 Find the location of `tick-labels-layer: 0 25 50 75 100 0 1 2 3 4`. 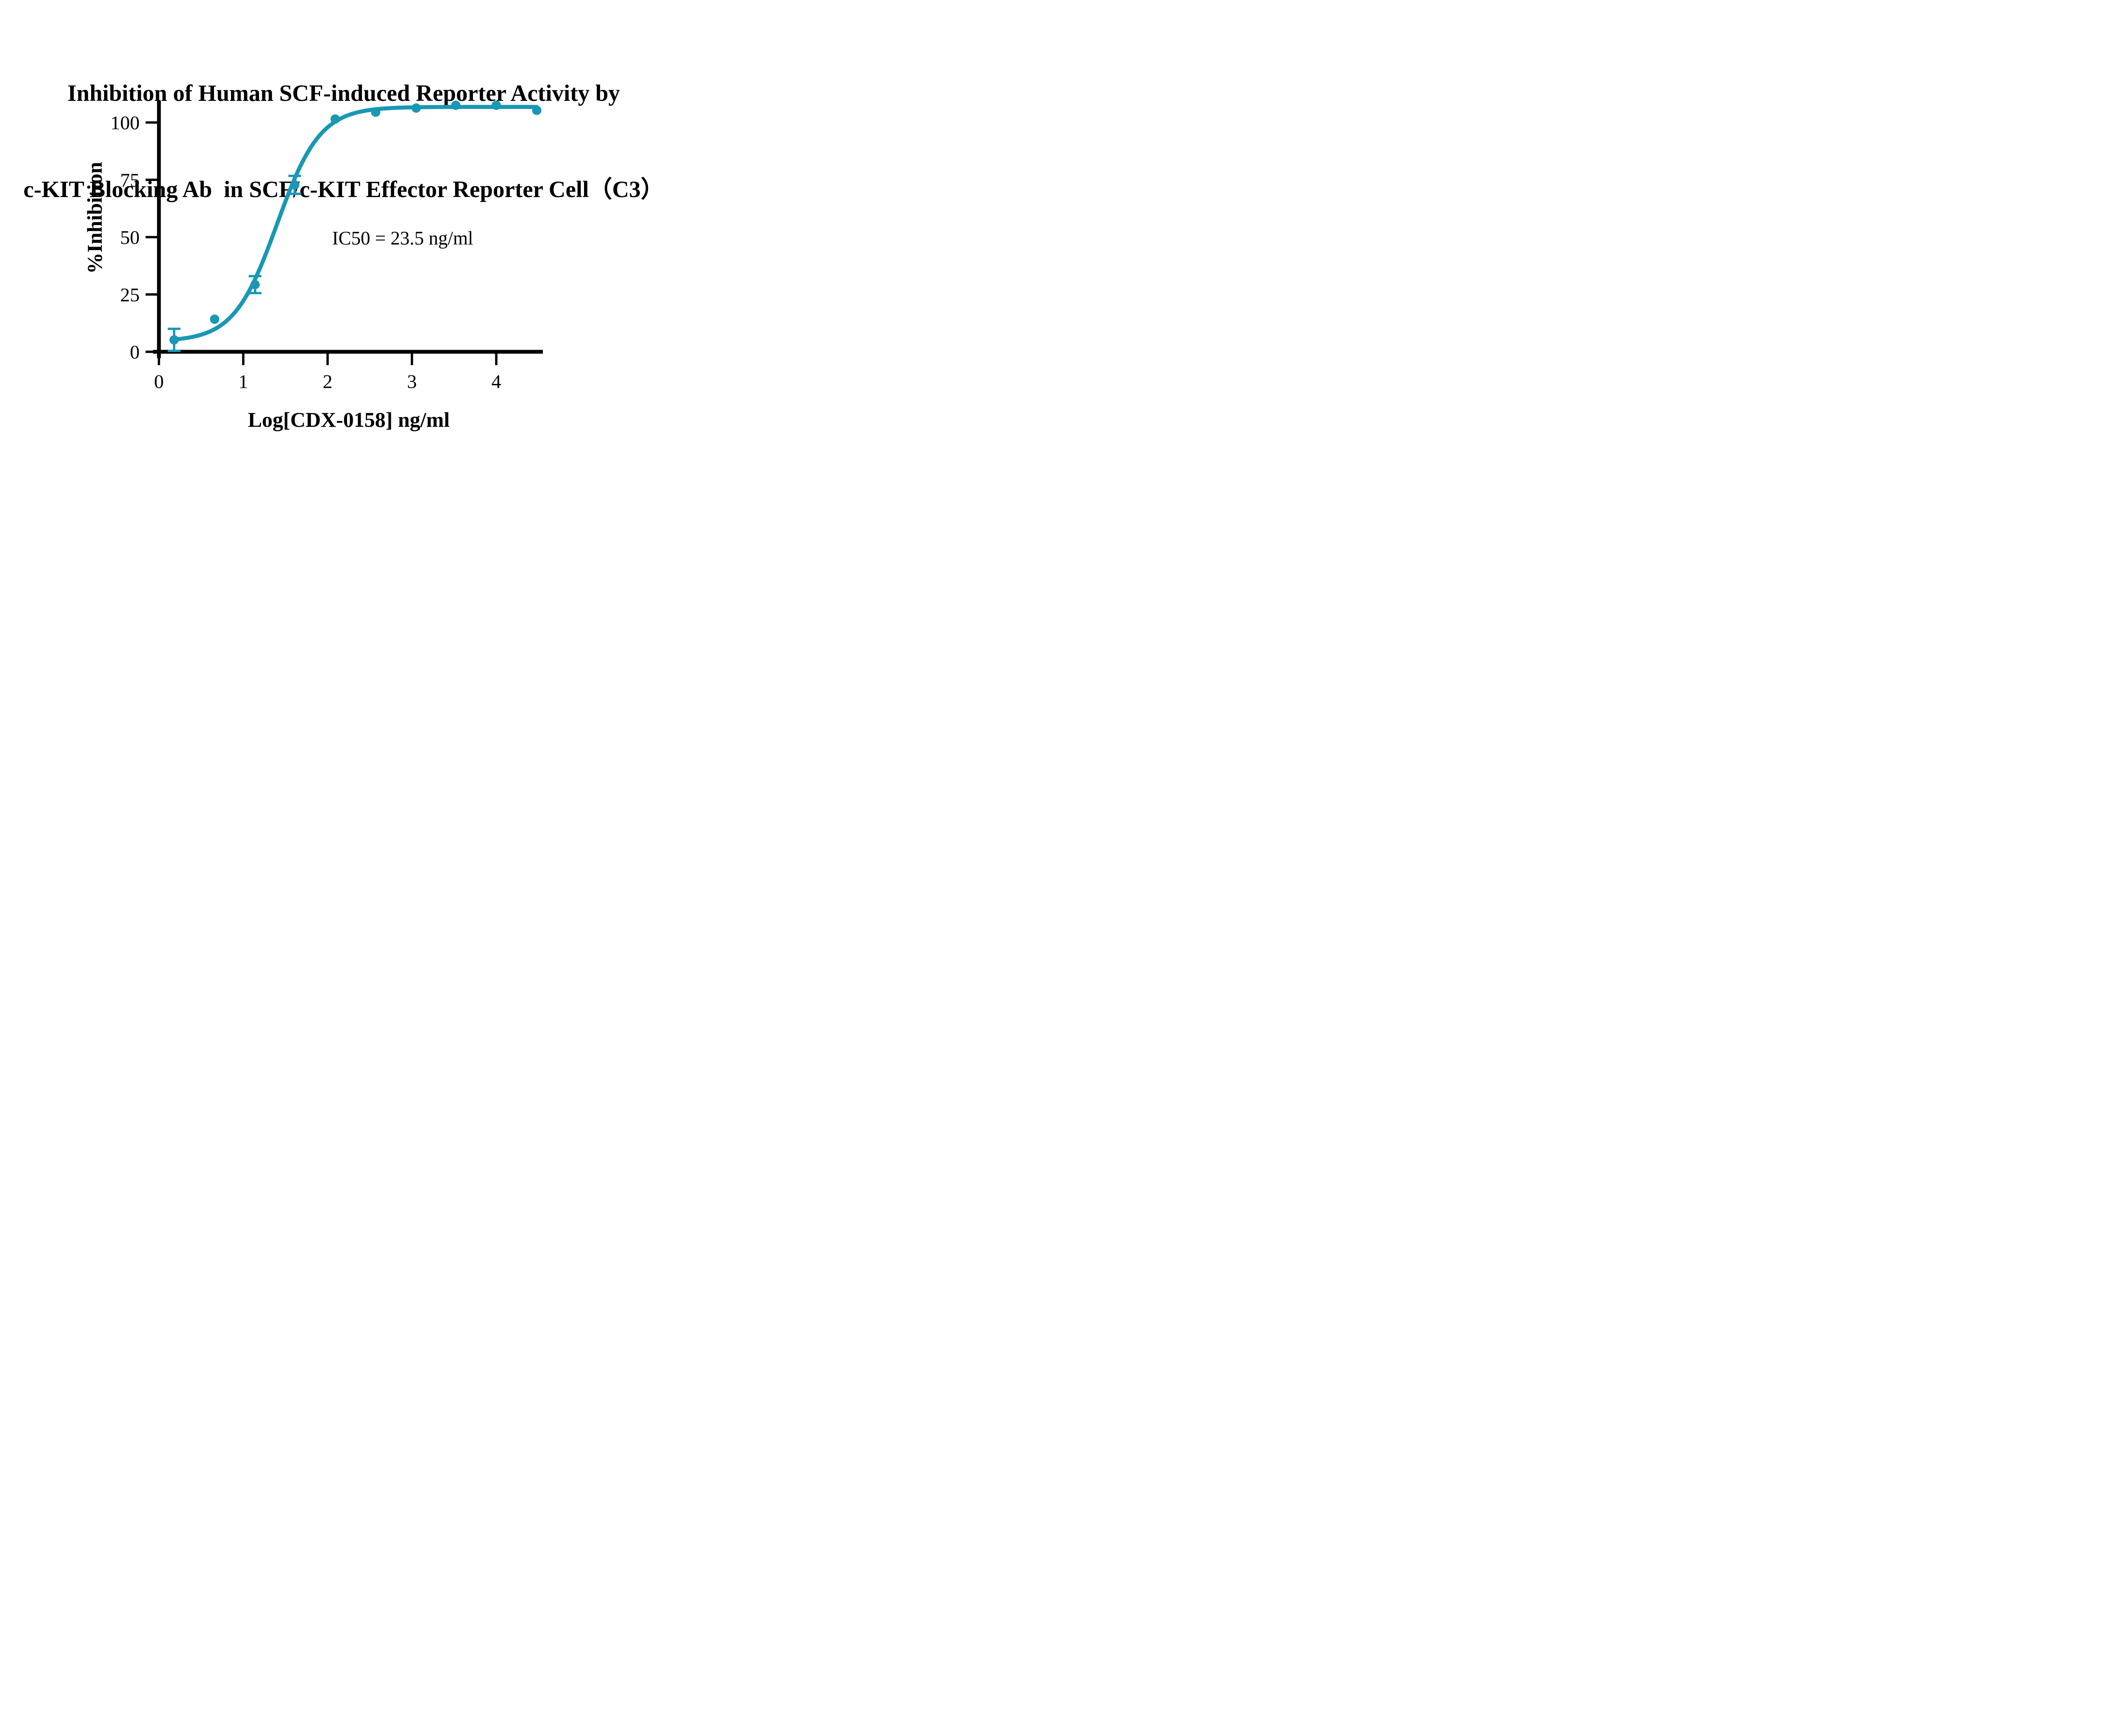

tick-labels-layer: 0 25 50 75 100 0 1 2 3 4 is located at coordinates (306, 252).